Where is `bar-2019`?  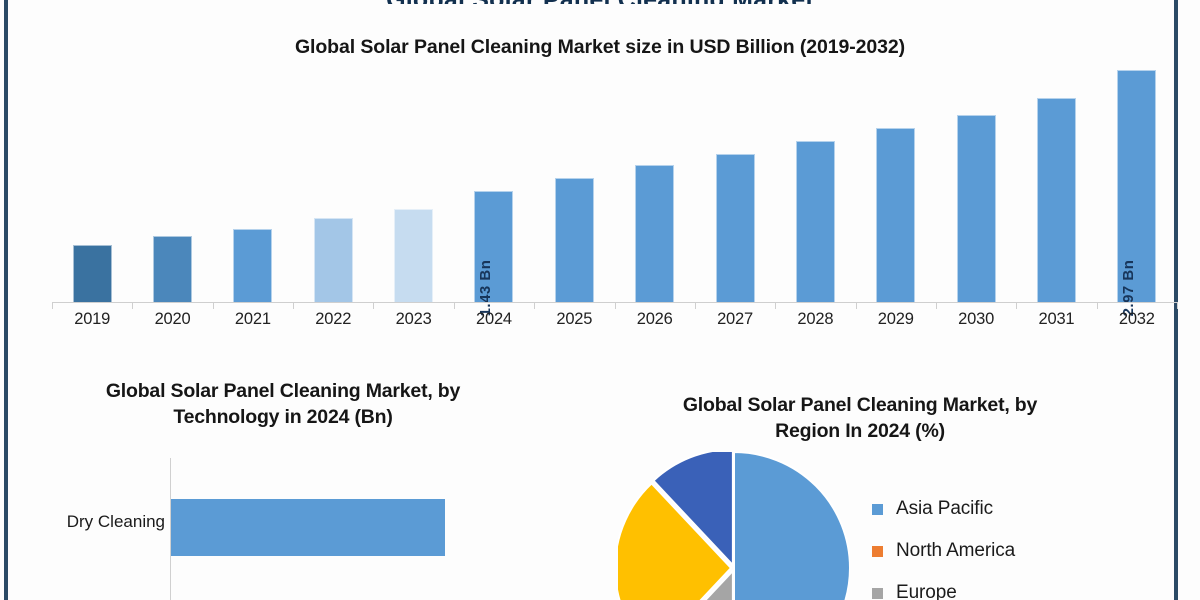
bar-2019 is located at coordinates (92, 181).